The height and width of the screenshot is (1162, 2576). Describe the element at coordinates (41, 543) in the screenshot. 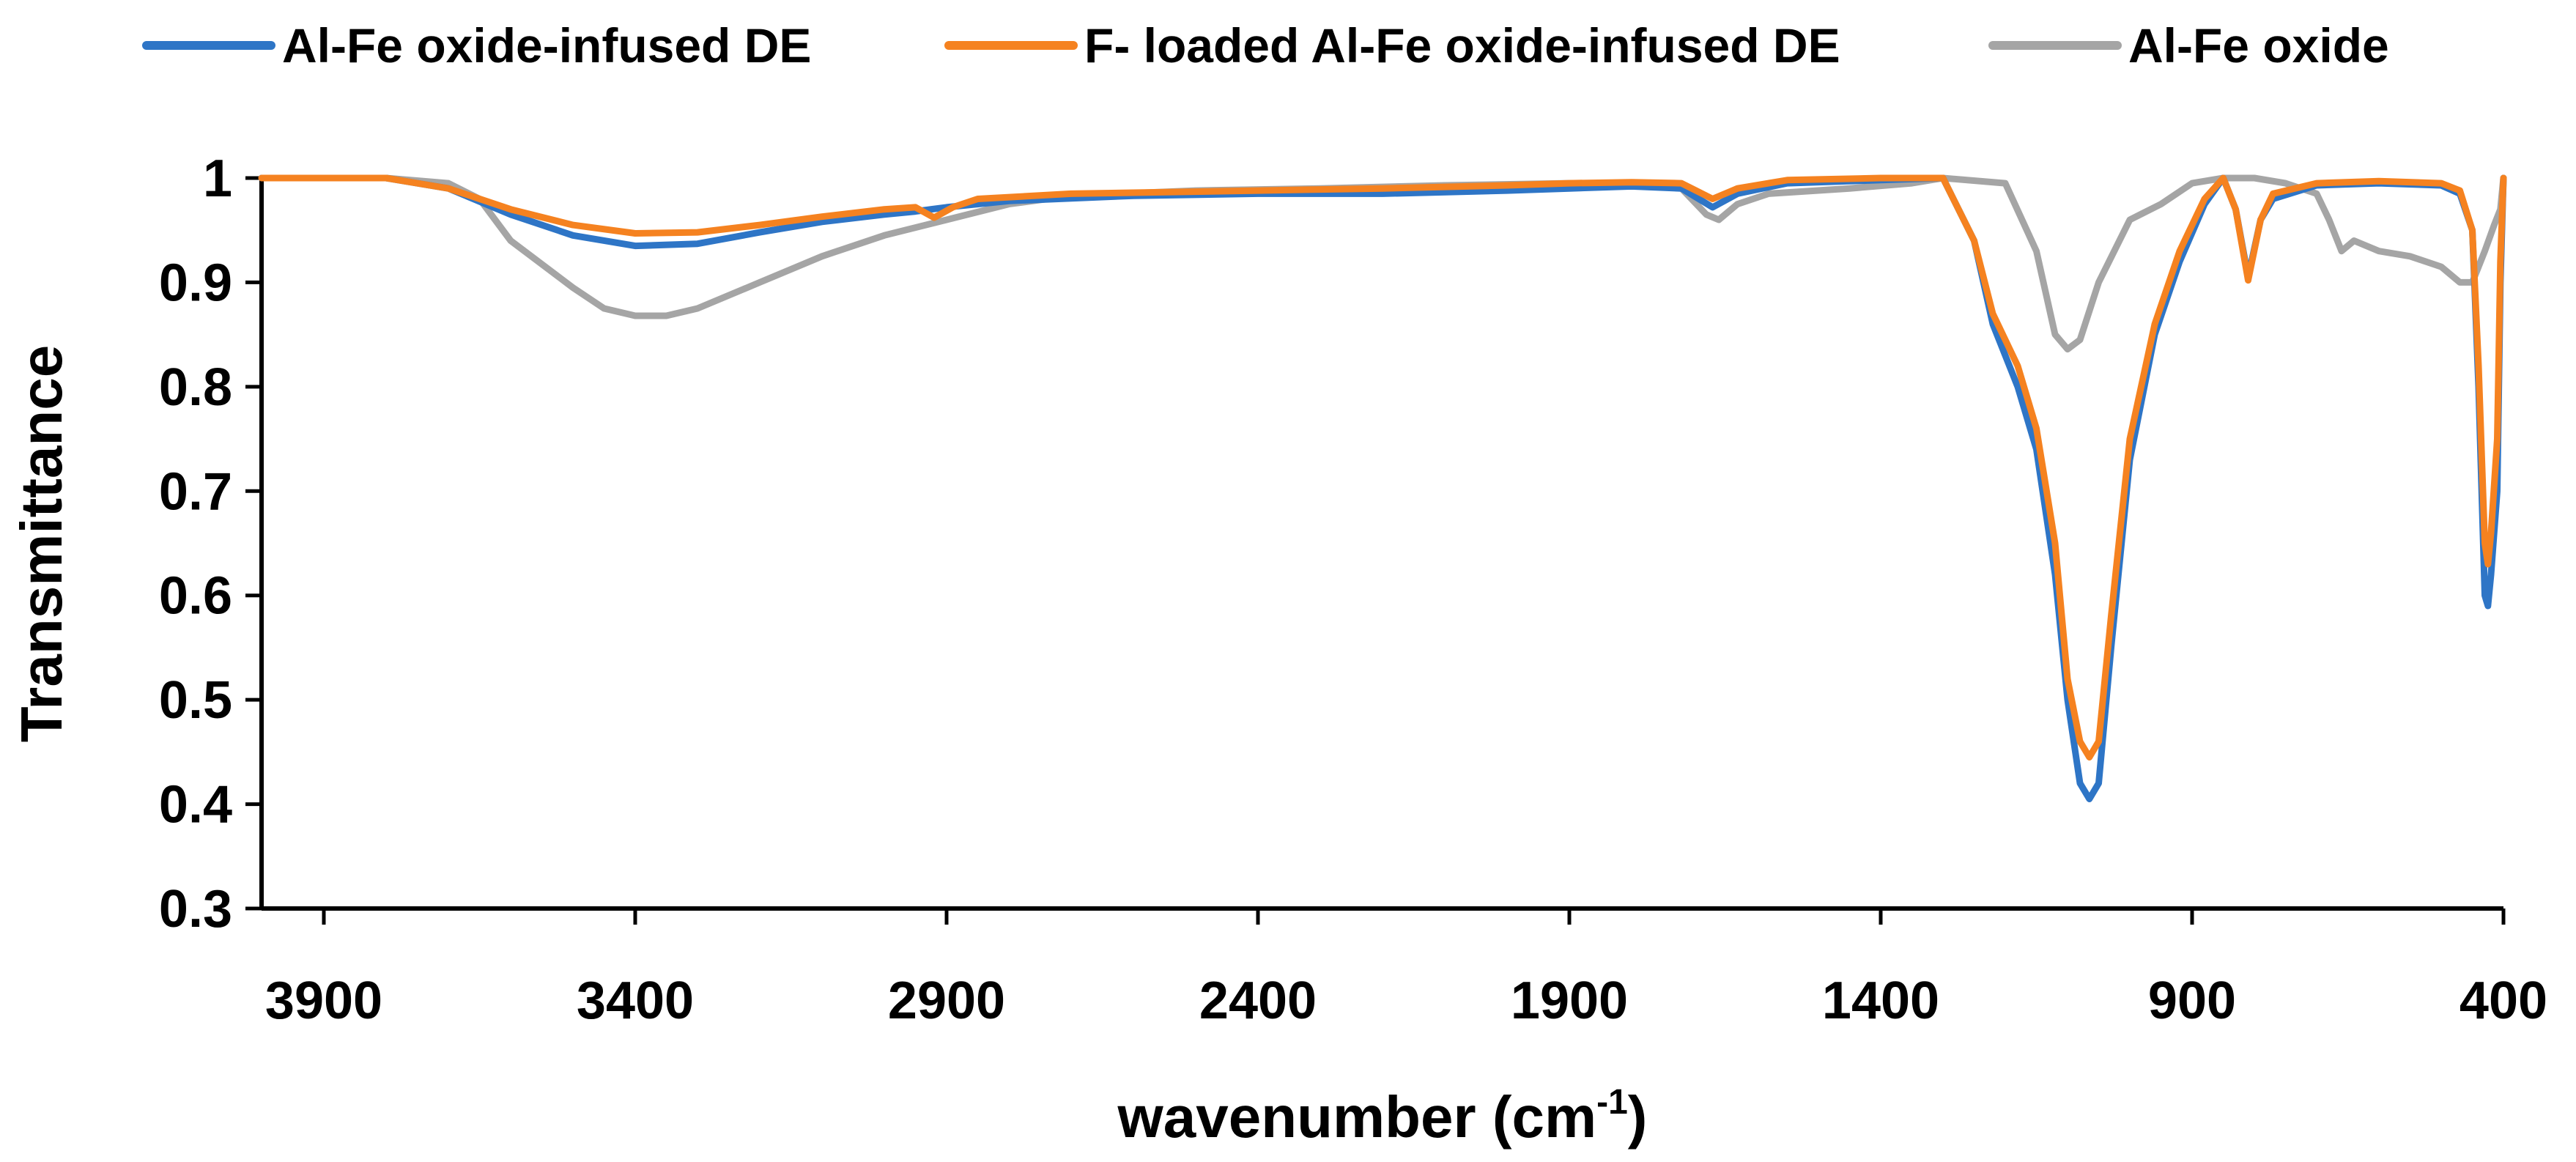

I see `y-axis-title: Transmittance` at that location.